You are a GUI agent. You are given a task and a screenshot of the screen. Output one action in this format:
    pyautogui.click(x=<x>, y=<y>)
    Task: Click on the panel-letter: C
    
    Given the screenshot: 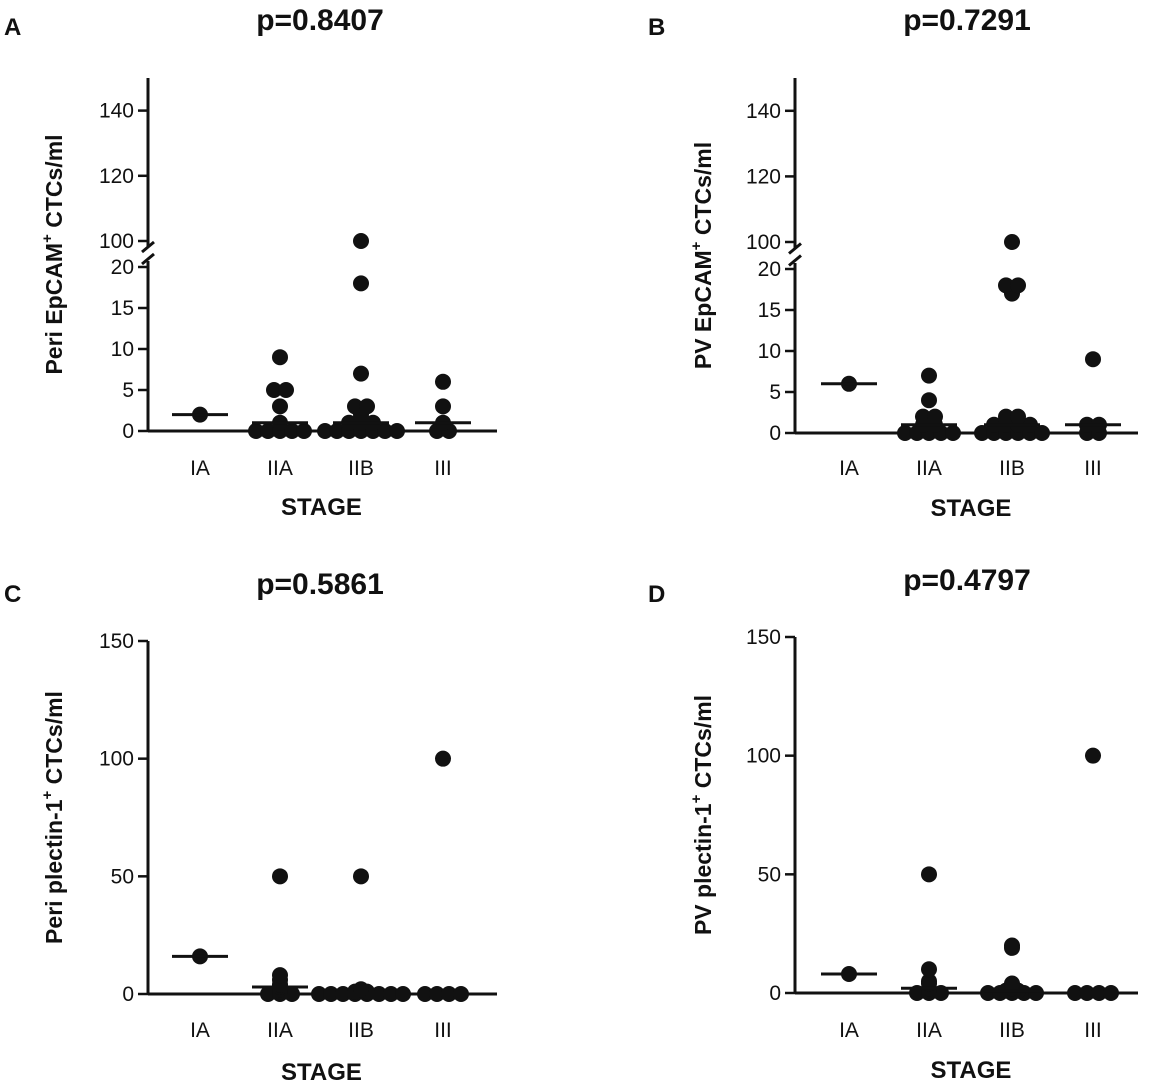 What is the action you would take?
    pyautogui.click(x=12, y=594)
    